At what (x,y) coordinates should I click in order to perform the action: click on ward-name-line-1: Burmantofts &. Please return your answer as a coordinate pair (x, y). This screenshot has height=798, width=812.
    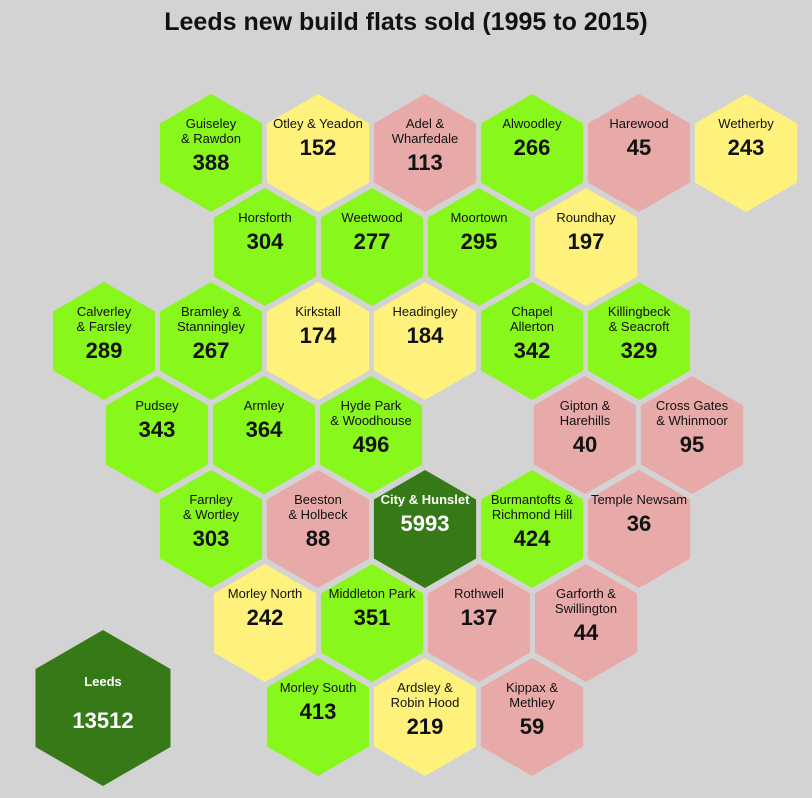
    Looking at the image, I should click on (532, 499).